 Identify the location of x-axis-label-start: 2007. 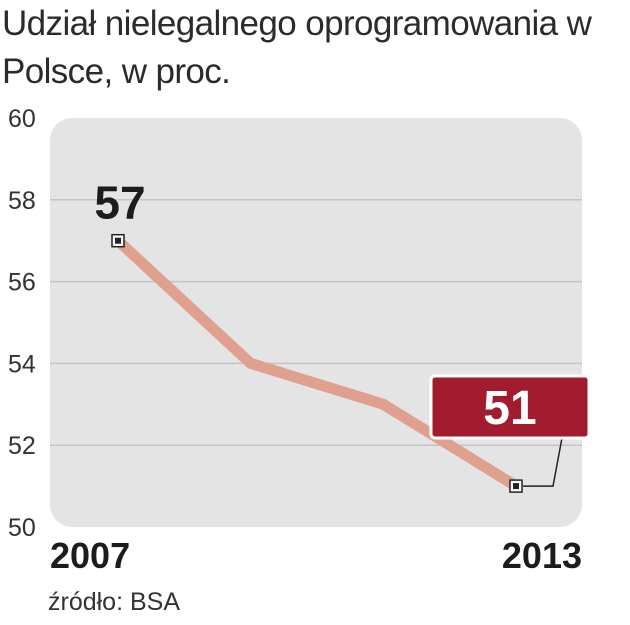
(90, 555).